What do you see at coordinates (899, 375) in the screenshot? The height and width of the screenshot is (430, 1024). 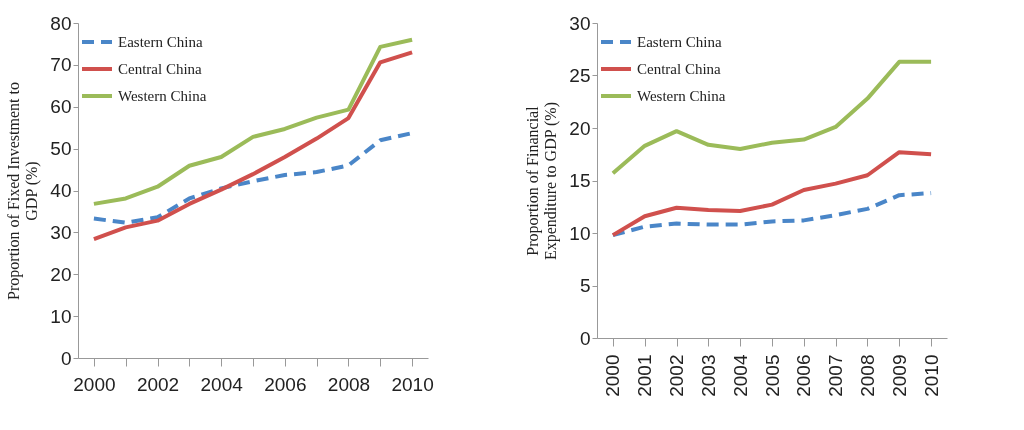 I see `x-tick-label: 2009` at bounding box center [899, 375].